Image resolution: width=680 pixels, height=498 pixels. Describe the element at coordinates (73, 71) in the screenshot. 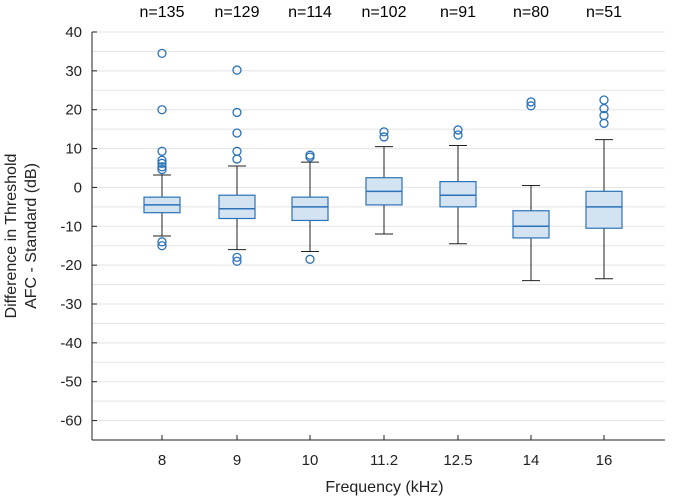

I see `y-tick-label: 30` at that location.